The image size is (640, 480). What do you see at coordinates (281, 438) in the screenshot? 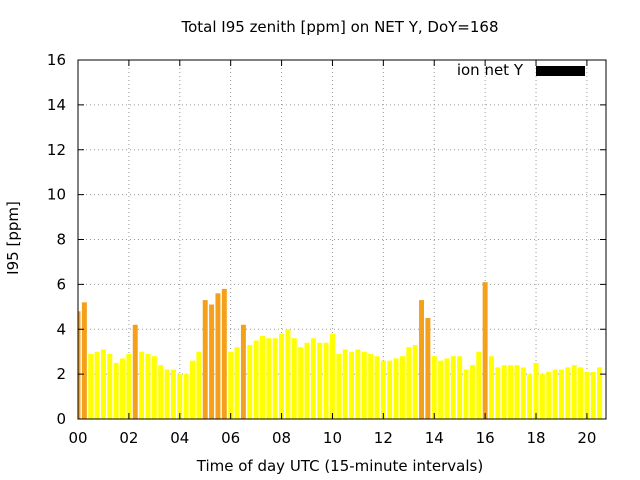
I see `x-tick-label: 08` at bounding box center [281, 438].